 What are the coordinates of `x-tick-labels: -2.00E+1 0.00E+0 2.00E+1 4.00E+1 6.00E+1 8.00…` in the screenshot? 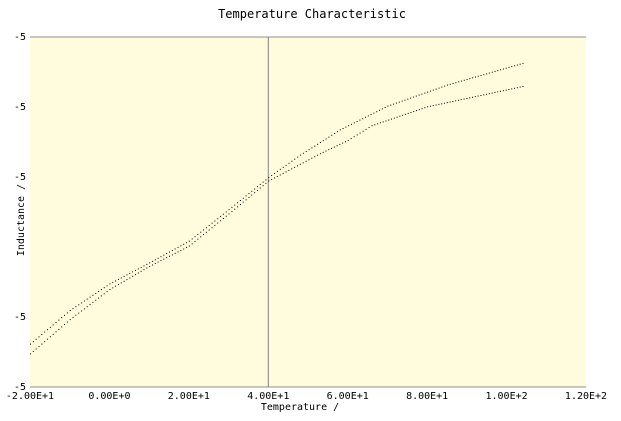 It's located at (306, 396).